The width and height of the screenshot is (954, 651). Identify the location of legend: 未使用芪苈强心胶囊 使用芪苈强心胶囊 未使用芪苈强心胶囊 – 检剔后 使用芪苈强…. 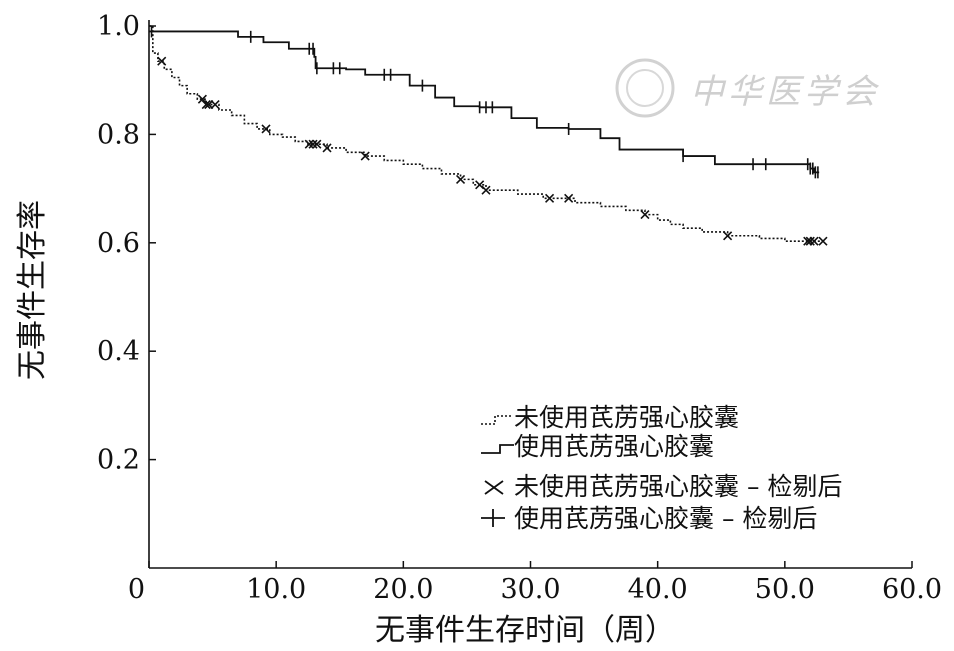
(661, 468).